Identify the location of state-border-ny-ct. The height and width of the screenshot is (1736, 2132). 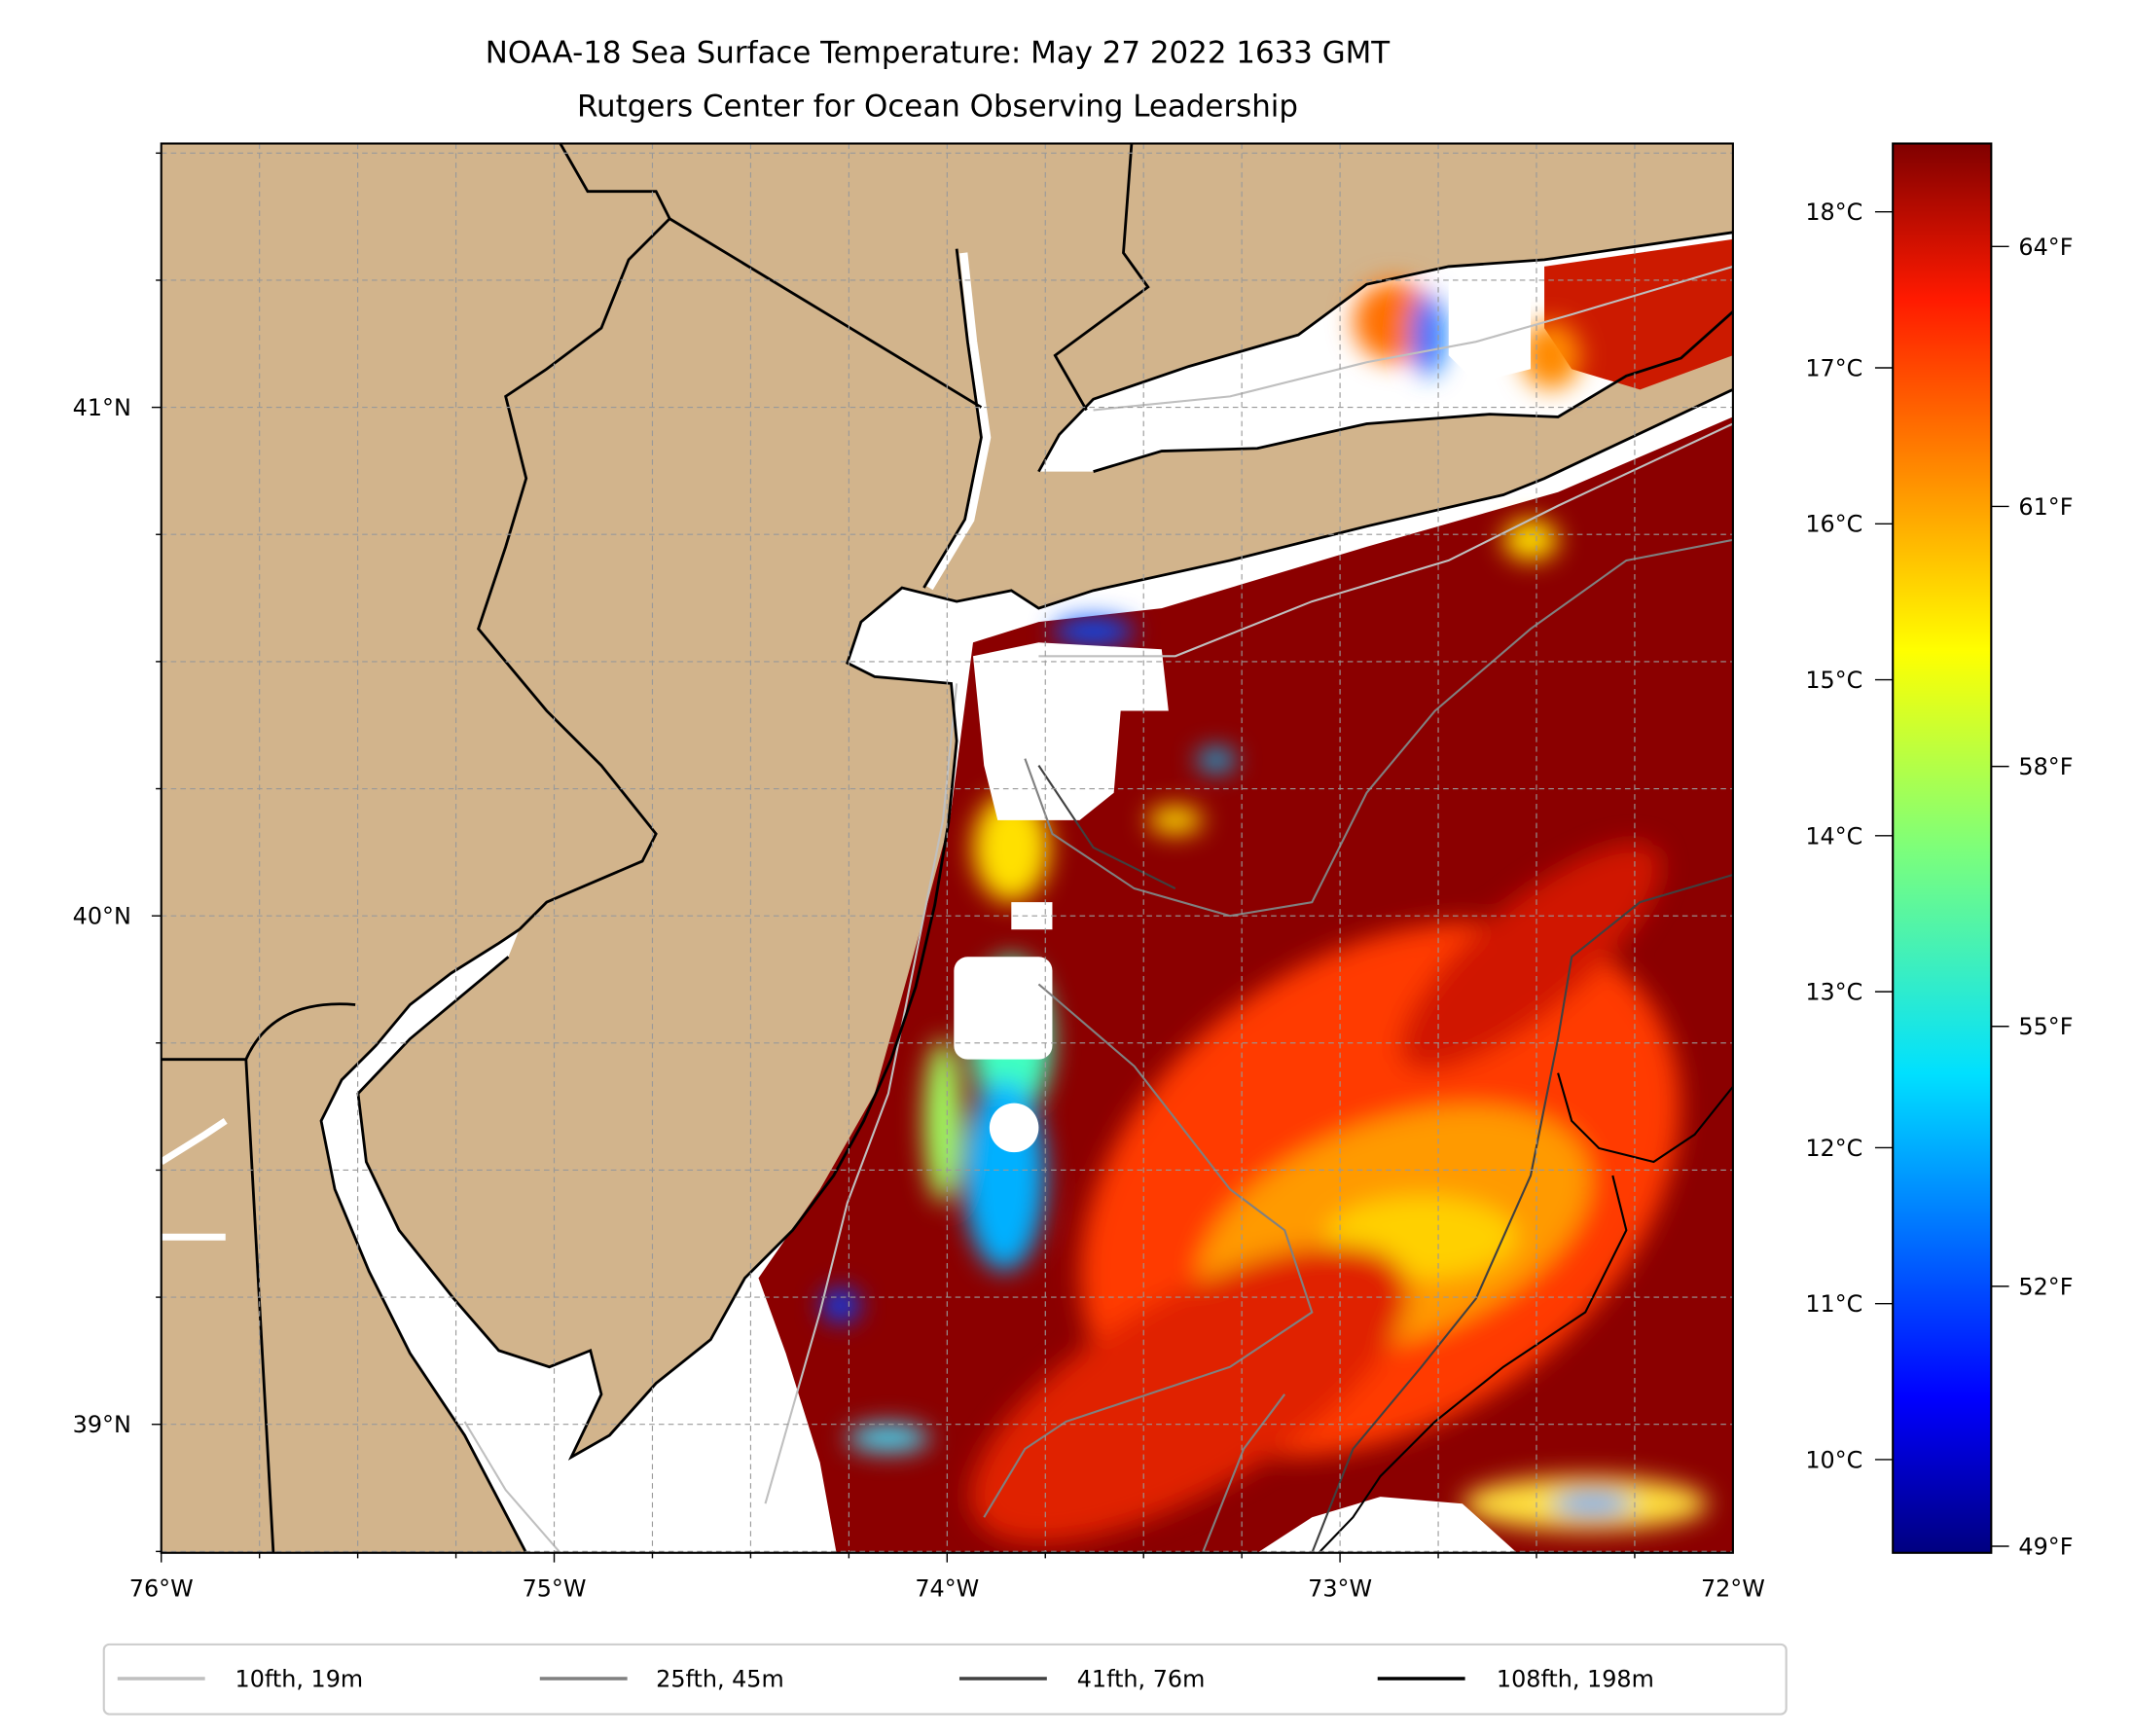
(1101, 278).